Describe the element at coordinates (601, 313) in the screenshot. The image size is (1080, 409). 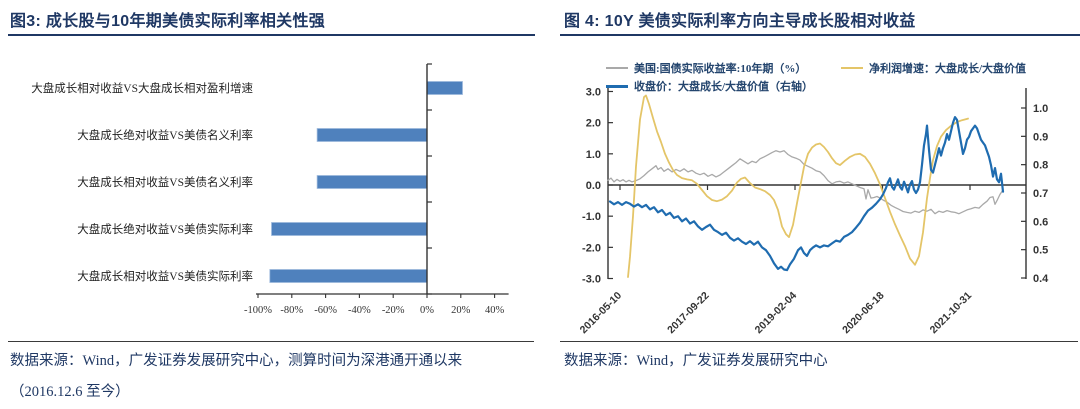
I see `svg-text: 2016-05-10` at that location.